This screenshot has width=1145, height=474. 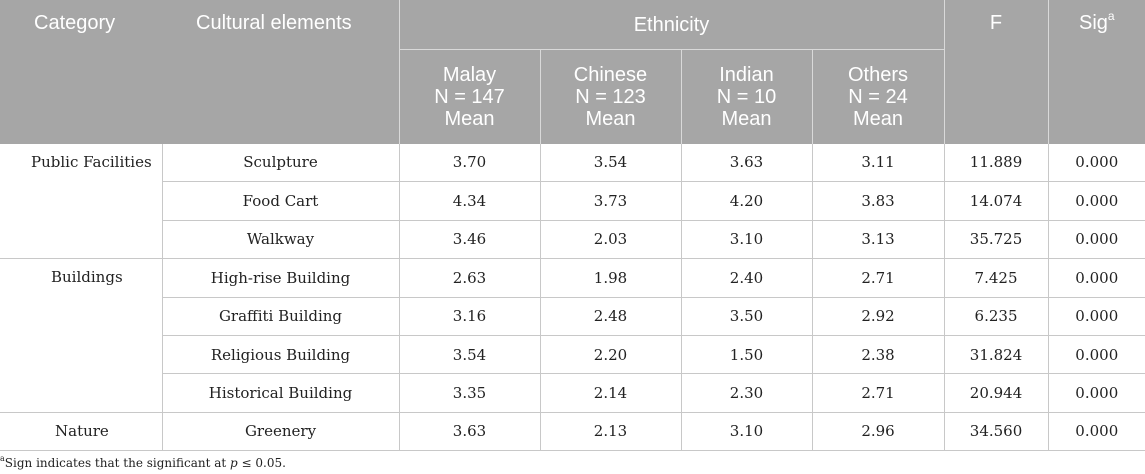 I want to click on footnote-italic-p: p, so click(x=234, y=463).